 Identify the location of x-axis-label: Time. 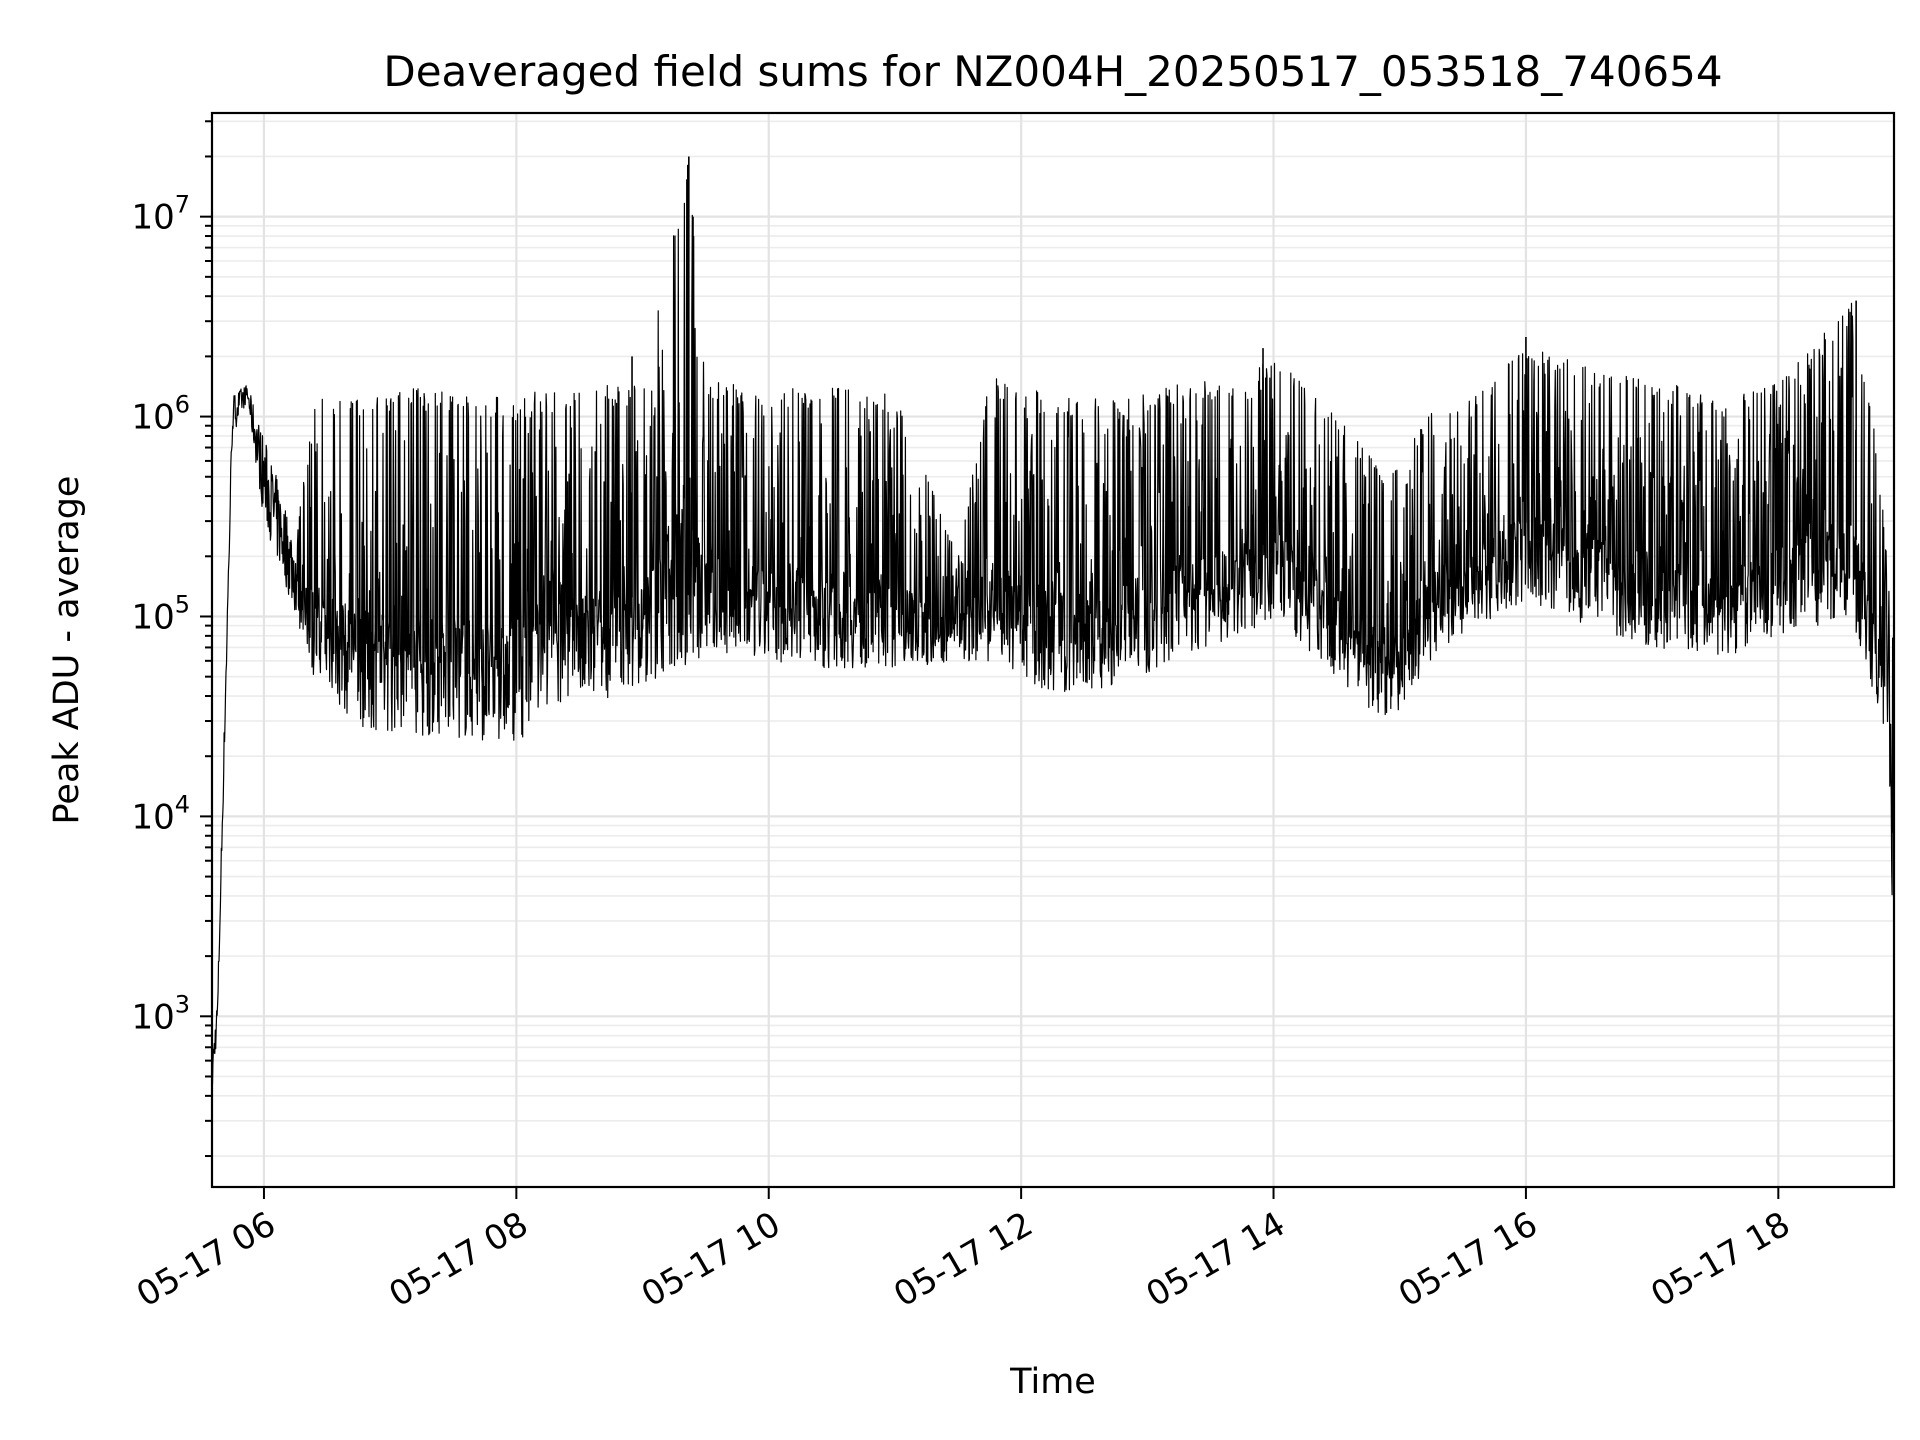
(1052, 1382).